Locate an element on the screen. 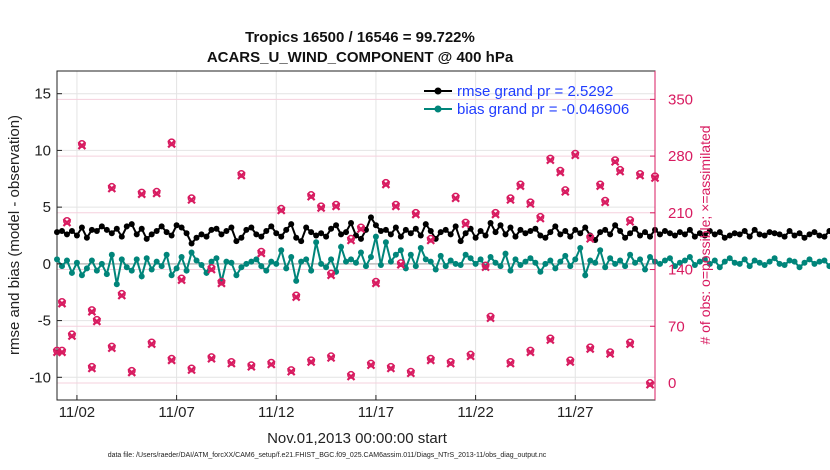 The width and height of the screenshot is (830, 470). chart-subtitle: ACARS_U_WIND_COMPONENT @ 400 hPa is located at coordinates (360, 57).